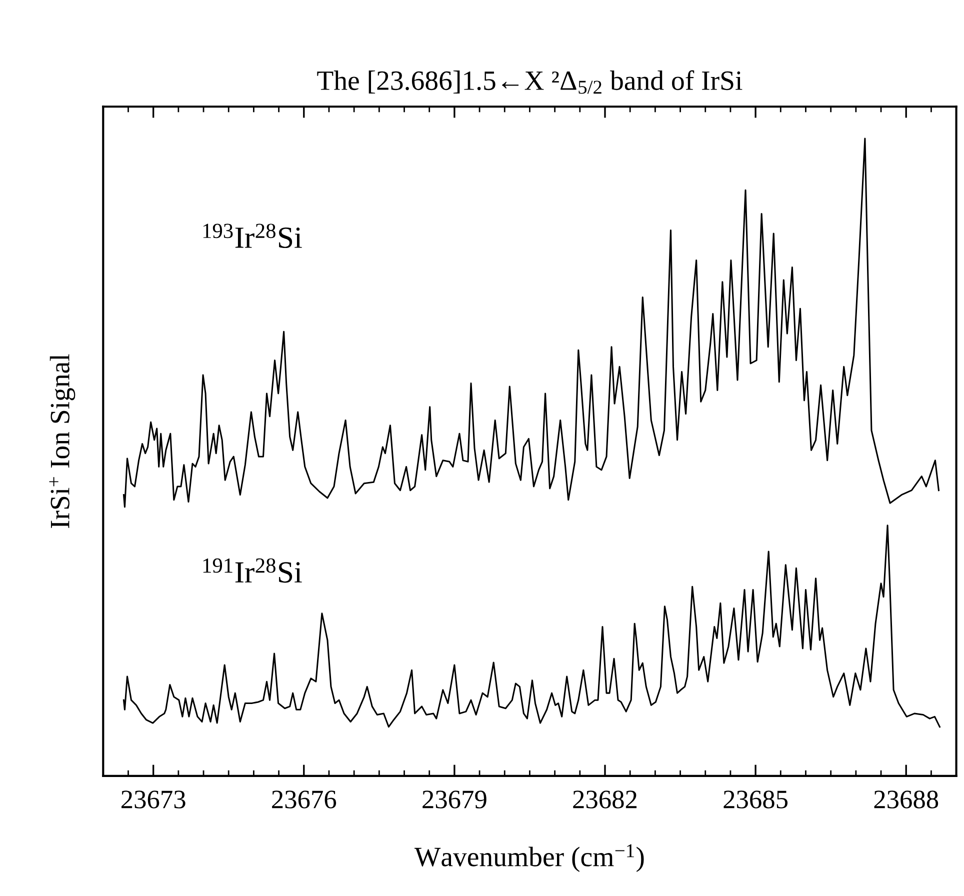 The width and height of the screenshot is (964, 896). Describe the element at coordinates (756, 799) in the screenshot. I see `x-tick-label: 23685` at that location.